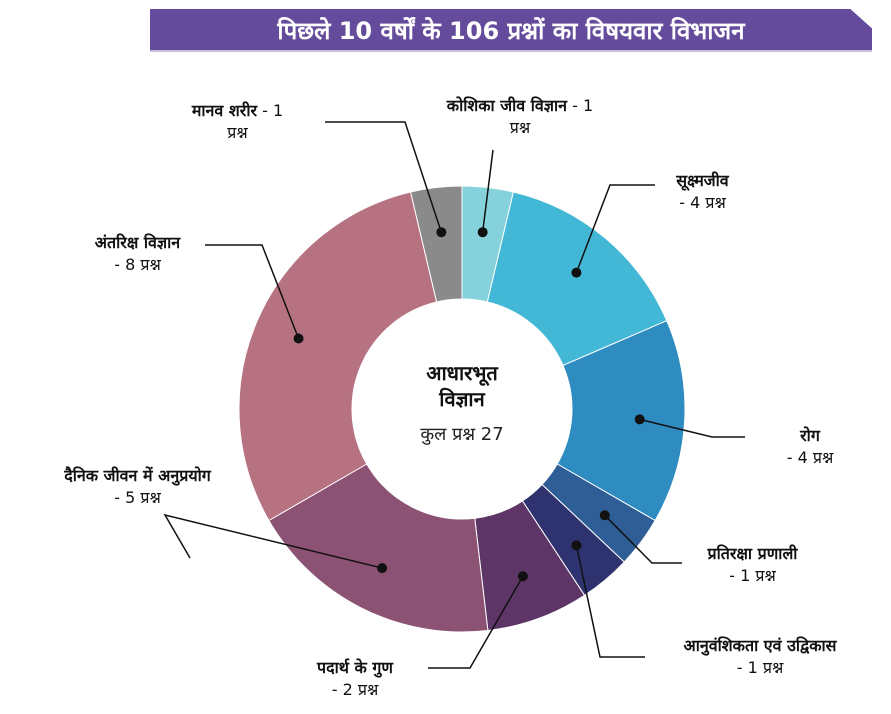 The width and height of the screenshot is (891, 714). Describe the element at coordinates (482, 232) in the screenshot. I see `leader-dot-cell-biology` at that location.